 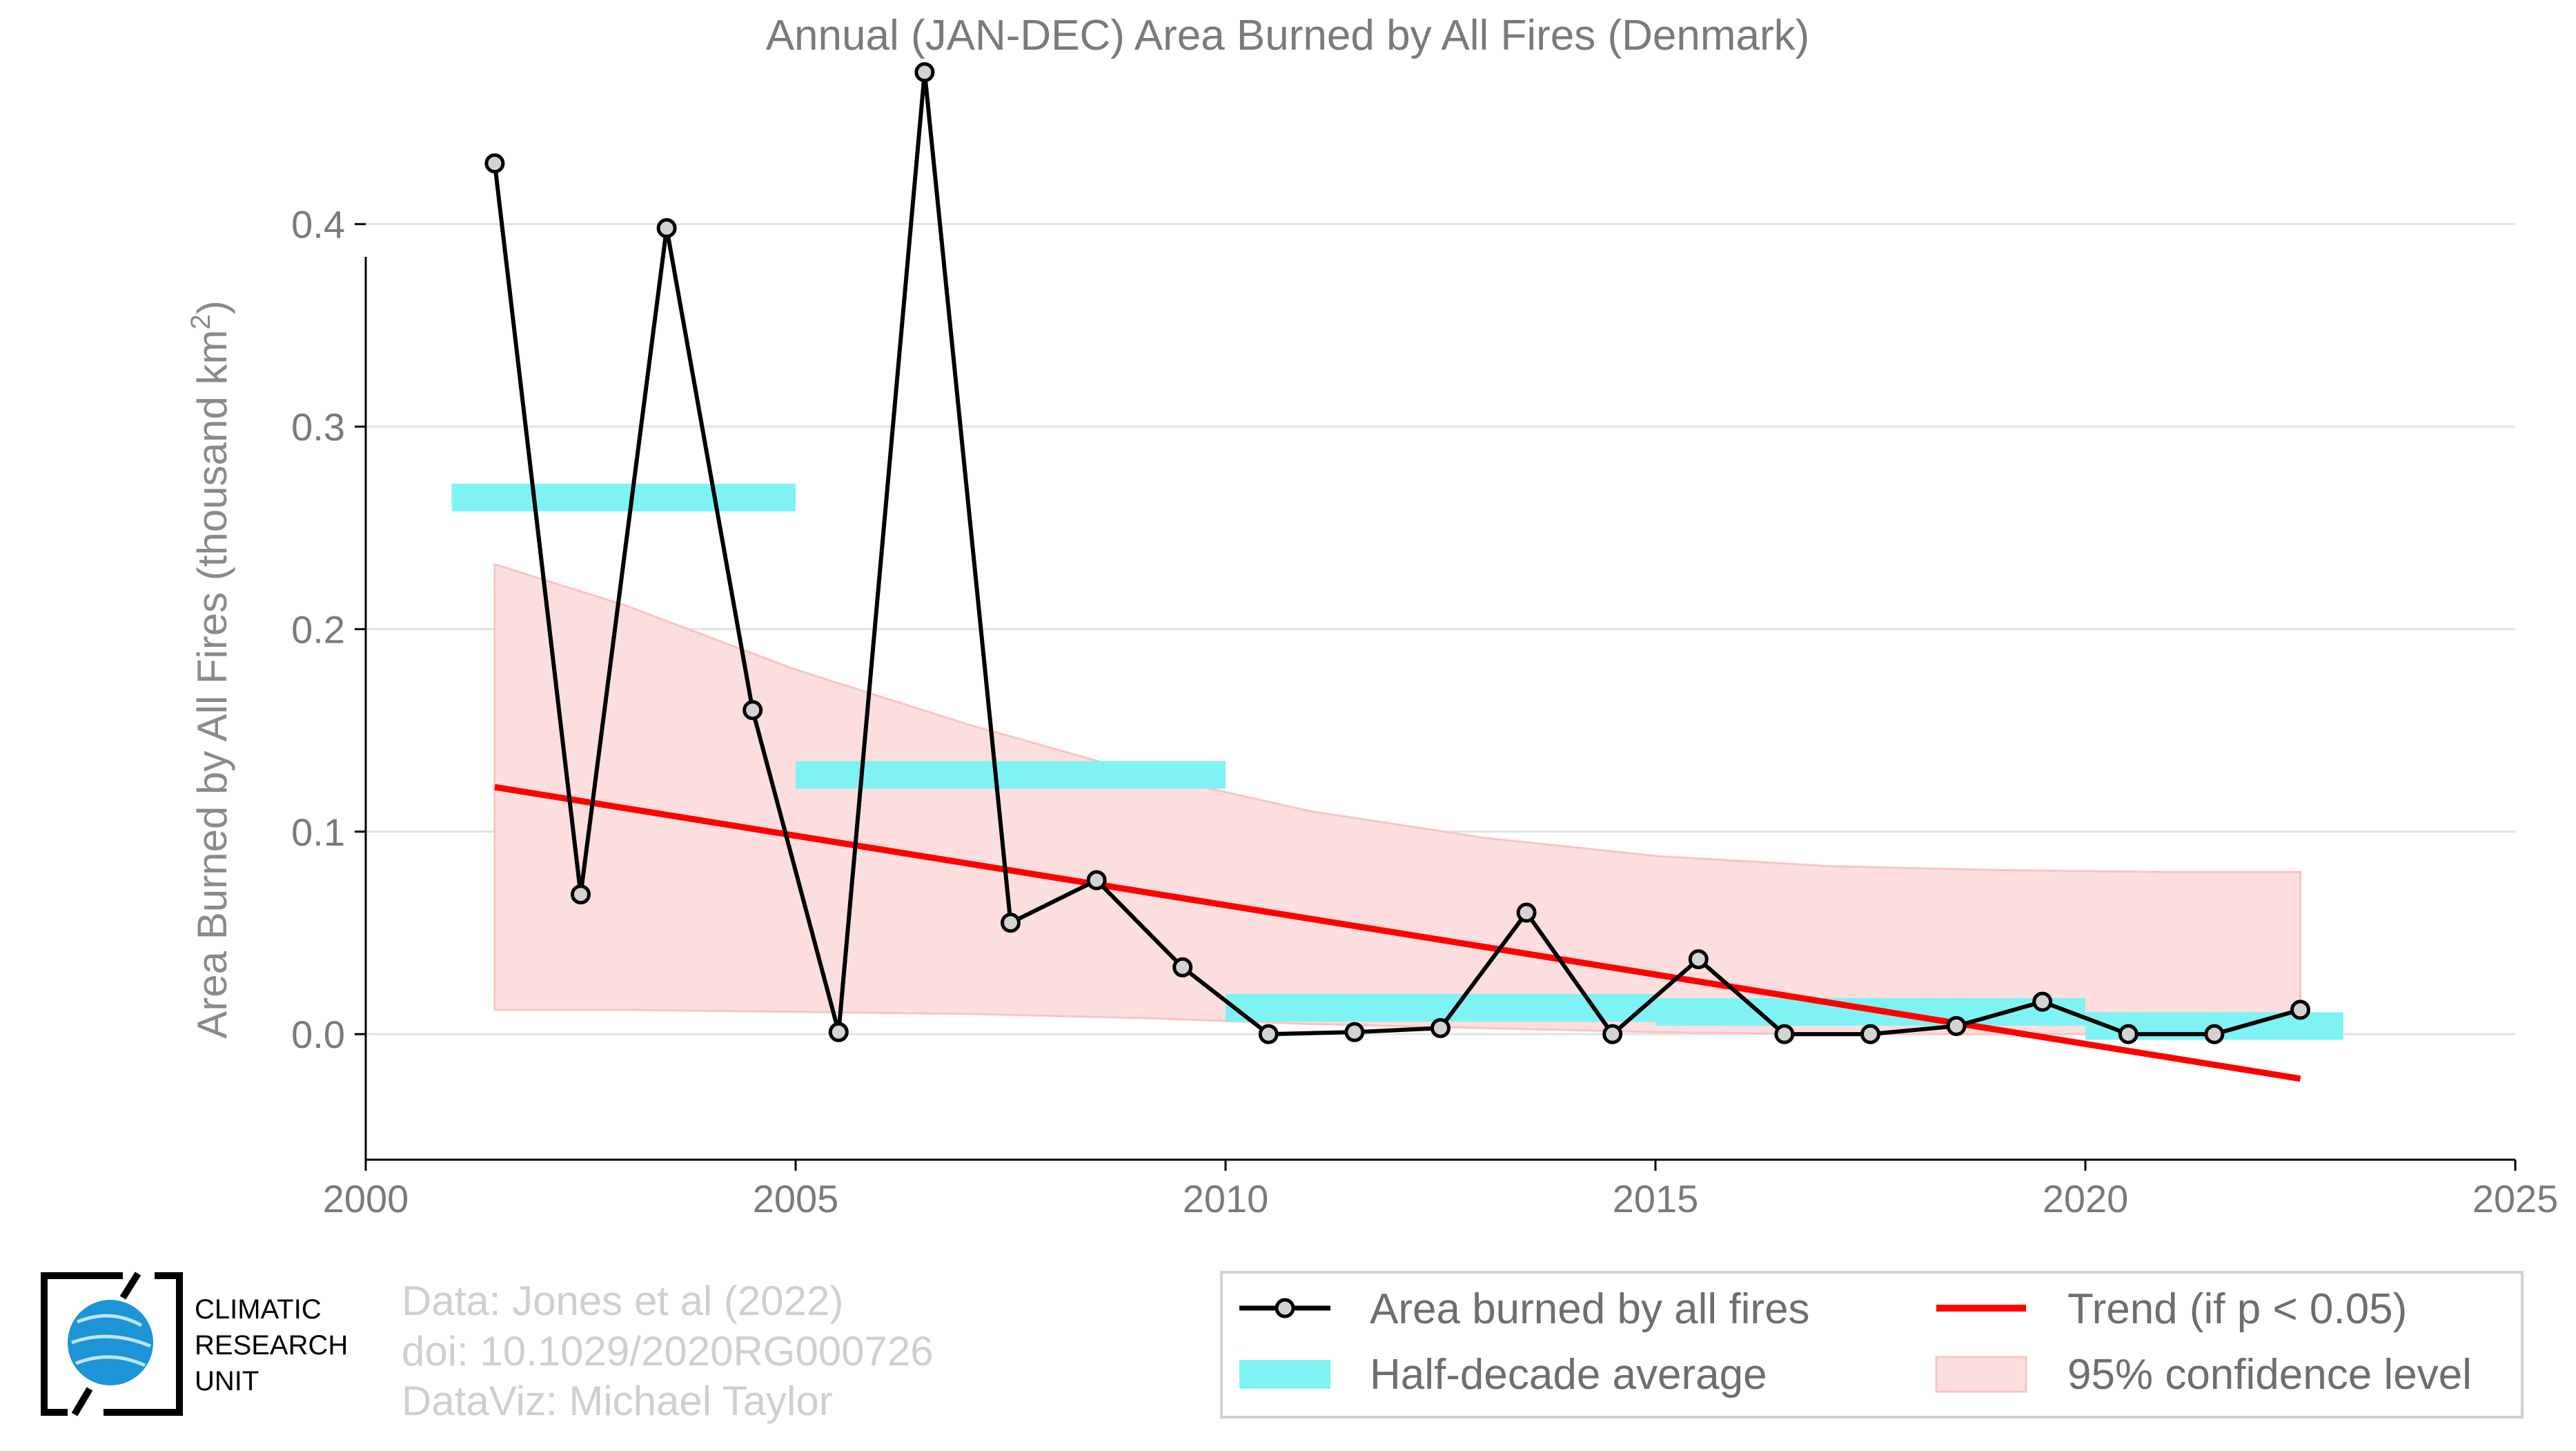 What do you see at coordinates (318, 224) in the screenshot?
I see `y-tick-label: 0.4` at bounding box center [318, 224].